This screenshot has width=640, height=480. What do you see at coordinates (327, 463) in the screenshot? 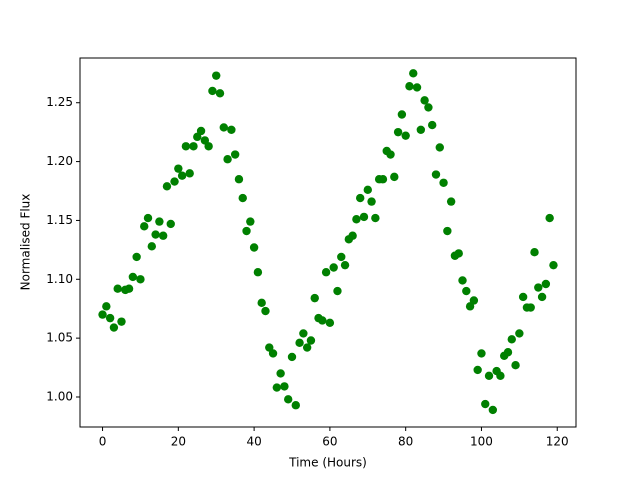
I see `x-axis-label: Time (Hours)` at bounding box center [327, 463].